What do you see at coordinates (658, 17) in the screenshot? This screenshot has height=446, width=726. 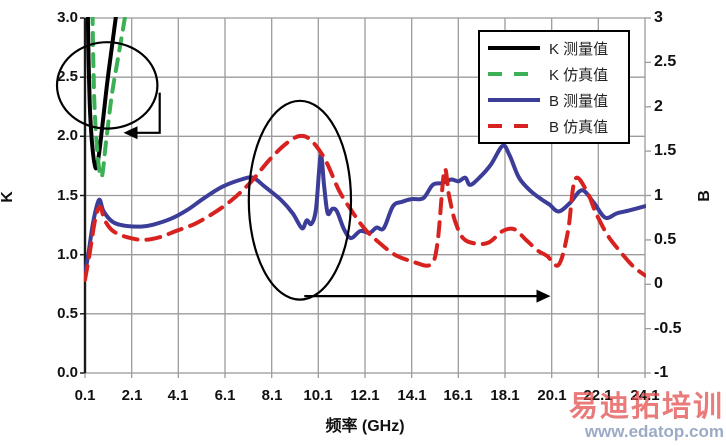 I see `right-y-tick-label: 3` at bounding box center [658, 17].